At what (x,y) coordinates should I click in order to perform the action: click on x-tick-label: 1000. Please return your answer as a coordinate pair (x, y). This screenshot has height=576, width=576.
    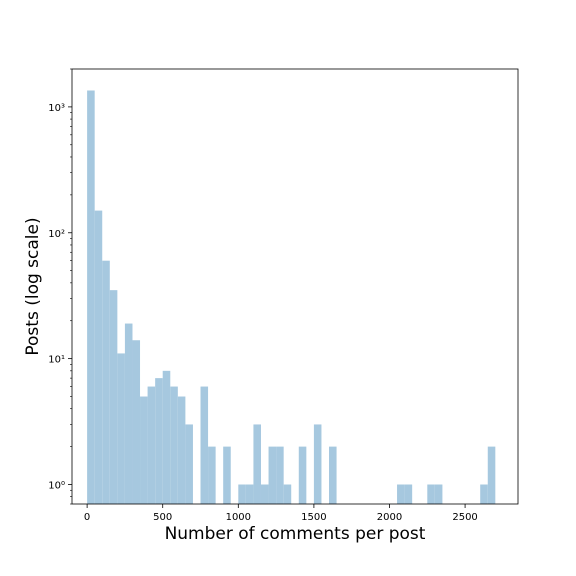
    Looking at the image, I should click on (238, 517).